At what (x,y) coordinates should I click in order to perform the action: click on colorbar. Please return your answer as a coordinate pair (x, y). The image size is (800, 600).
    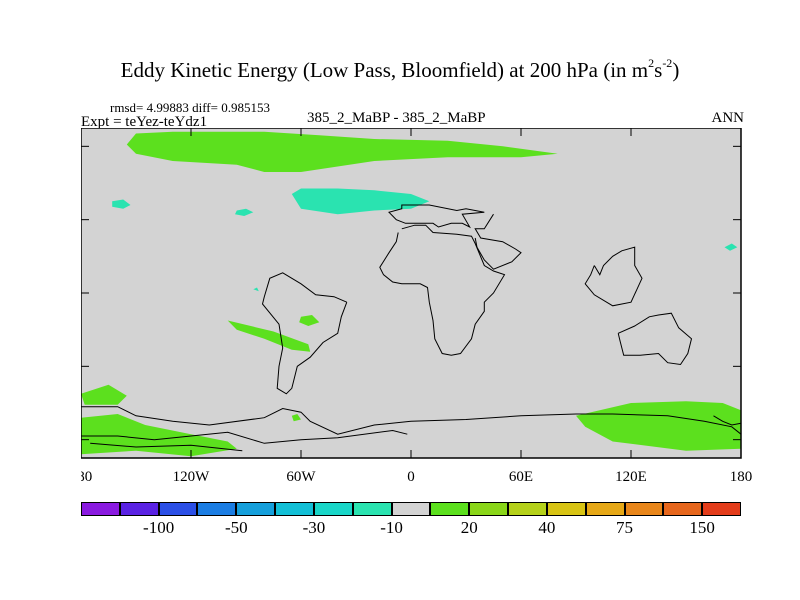
    Looking at the image, I should click on (411, 509).